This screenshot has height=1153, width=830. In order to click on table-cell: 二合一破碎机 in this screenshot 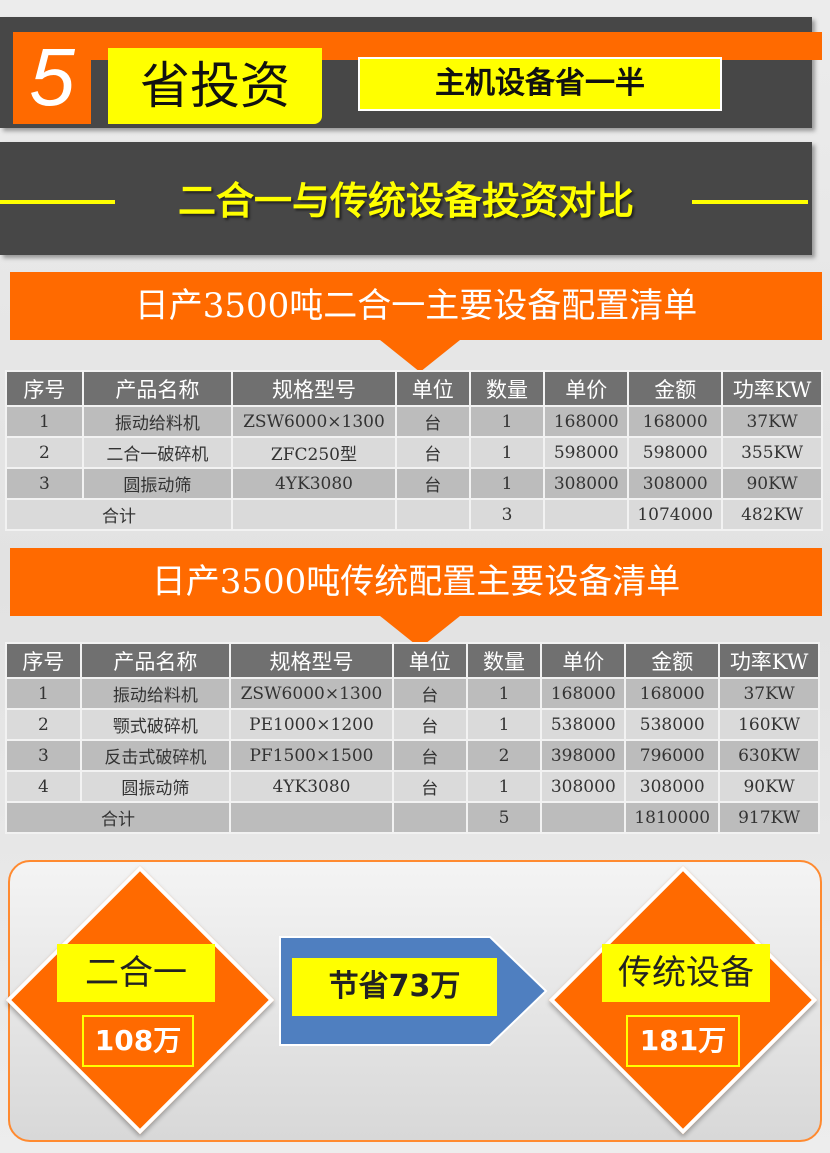, I will do `click(157, 452)`.